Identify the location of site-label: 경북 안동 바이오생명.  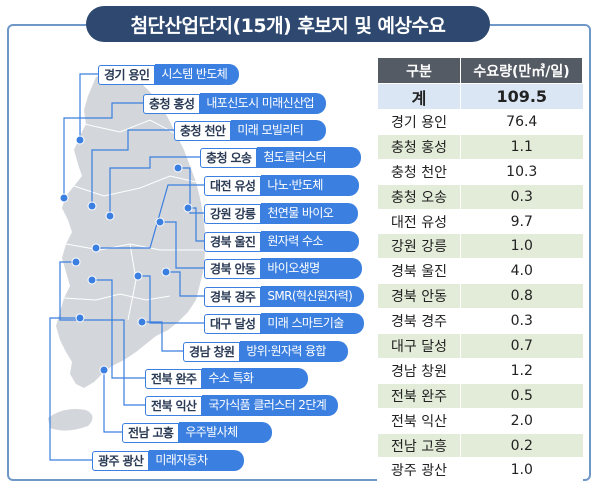
(283, 268).